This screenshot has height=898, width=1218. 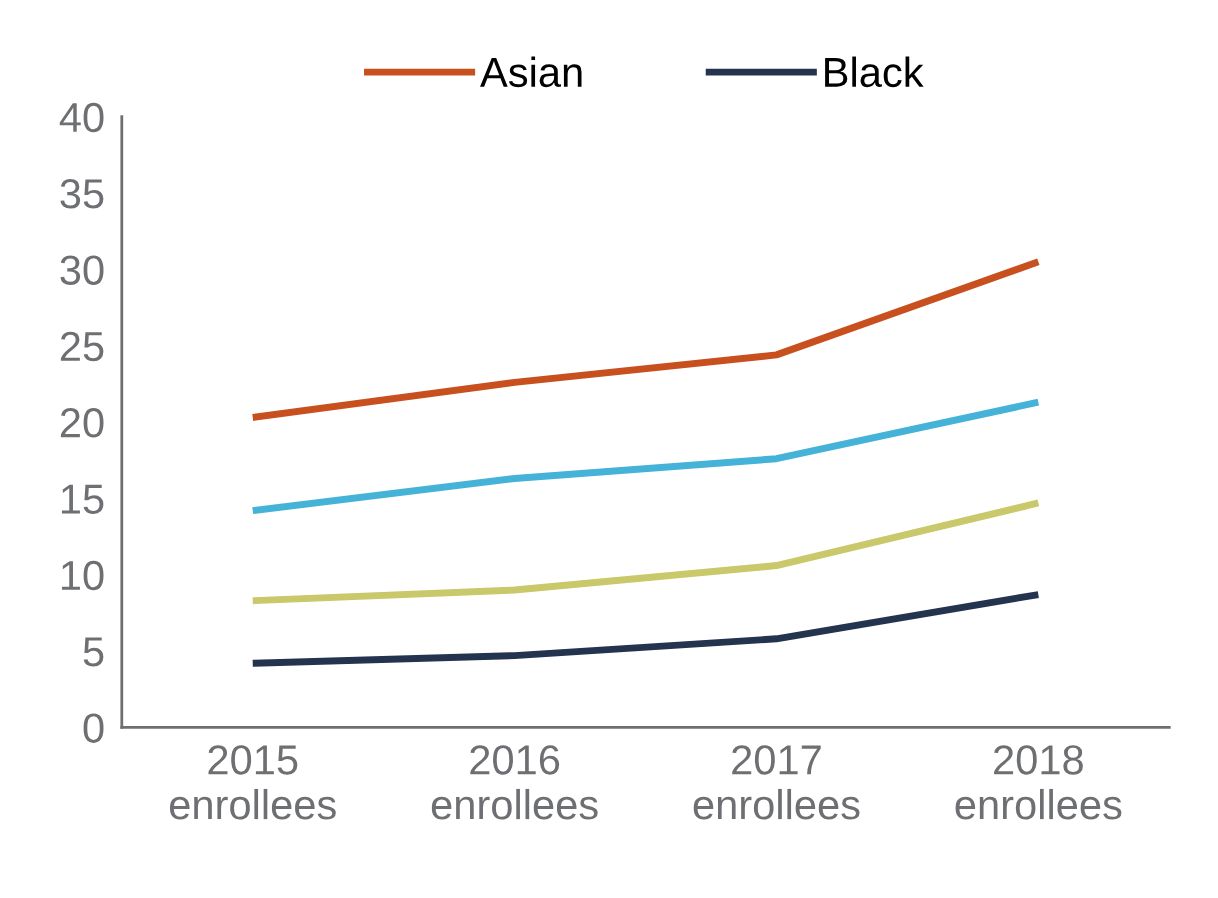 I want to click on y-tick-label: 10, so click(x=82, y=575).